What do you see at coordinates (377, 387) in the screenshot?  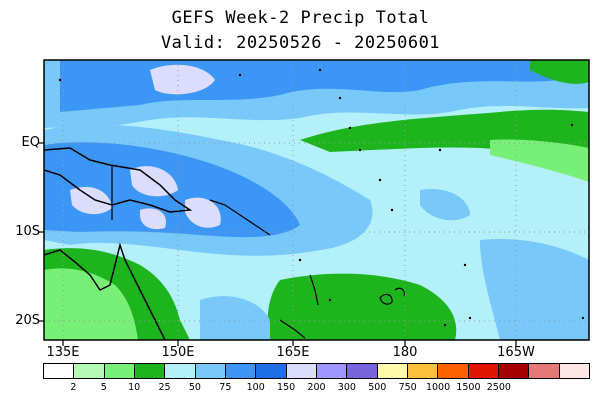 I see `colorbar-label: 500` at bounding box center [377, 387].